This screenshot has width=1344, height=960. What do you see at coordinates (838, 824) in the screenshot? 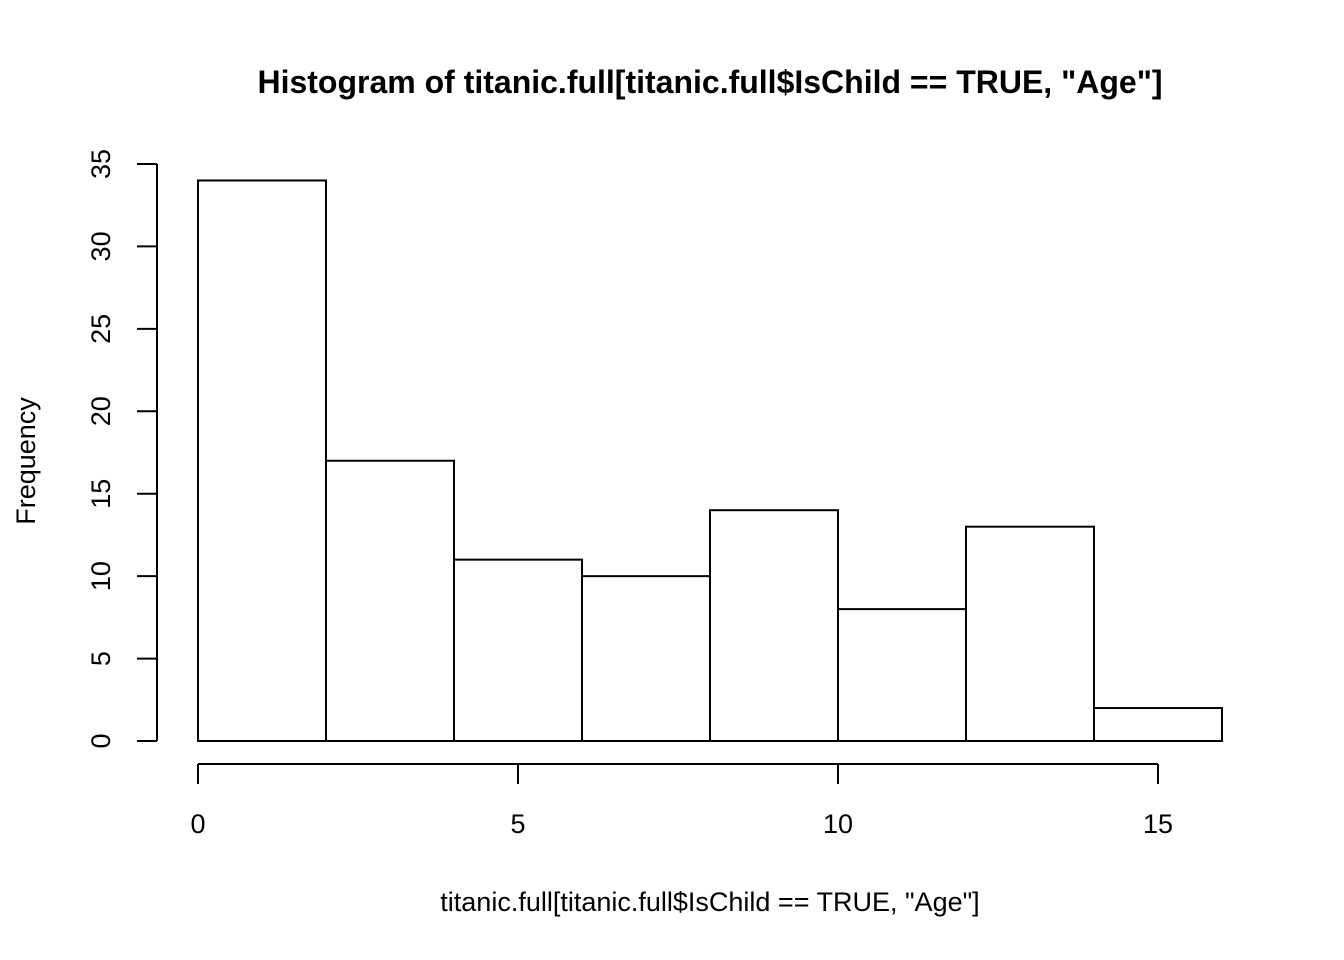
I see `x-tick-label-10: 10` at bounding box center [838, 824].